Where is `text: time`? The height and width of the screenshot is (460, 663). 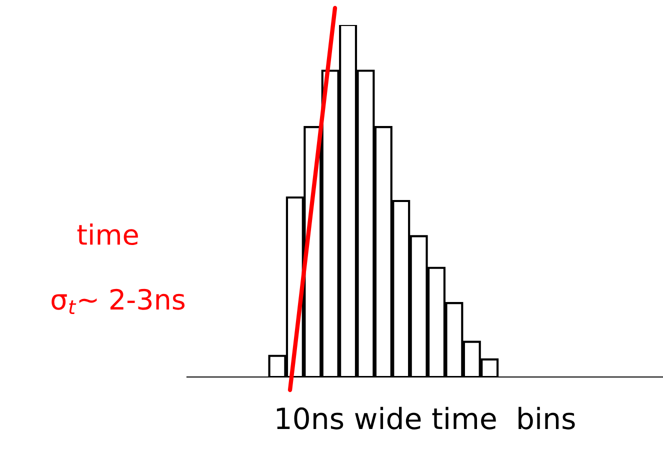
text: time is located at coordinates (107, 235).